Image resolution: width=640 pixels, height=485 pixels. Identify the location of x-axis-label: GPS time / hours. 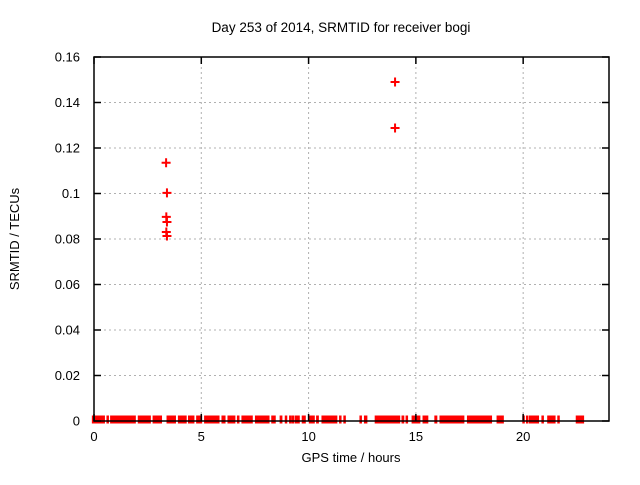
(351, 457).